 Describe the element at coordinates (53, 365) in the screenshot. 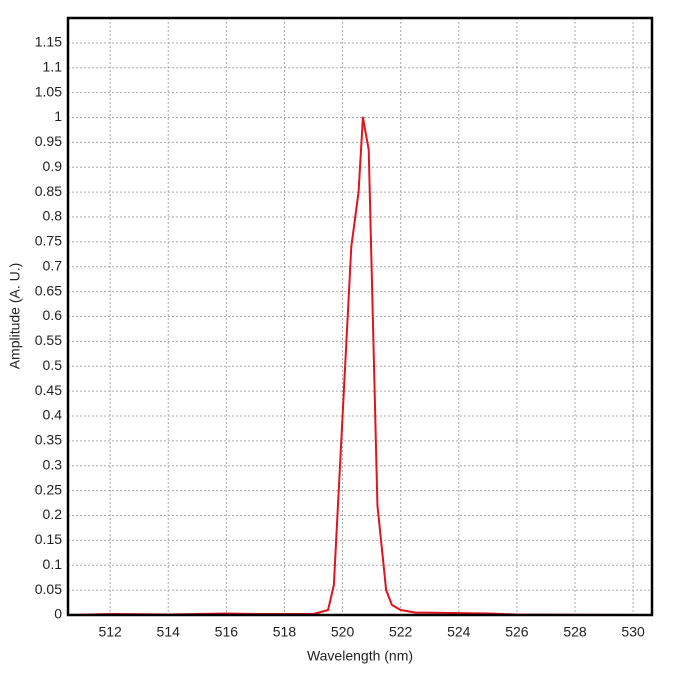

I see `y-tick-label: 0.5` at that location.